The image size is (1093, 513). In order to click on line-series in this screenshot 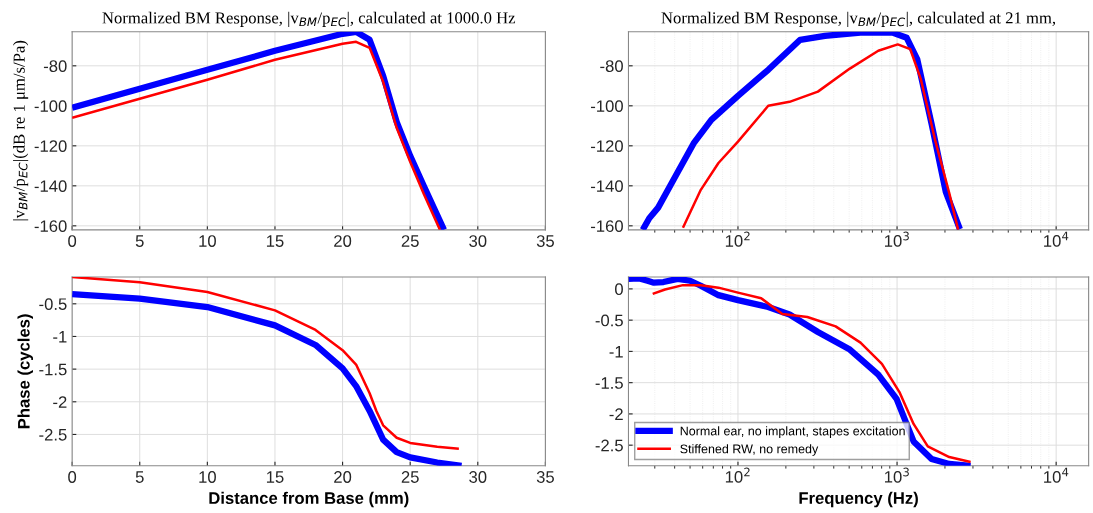, I will do `click(266, 364)`.